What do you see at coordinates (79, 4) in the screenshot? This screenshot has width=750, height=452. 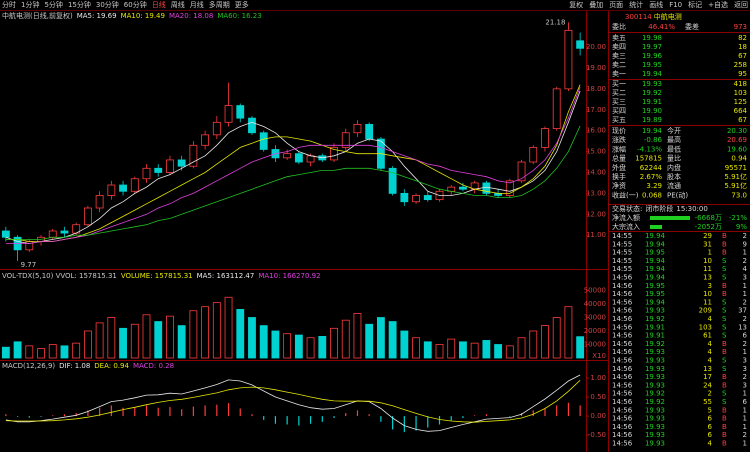 I see `period-tab: 15分钟` at bounding box center [79, 4].